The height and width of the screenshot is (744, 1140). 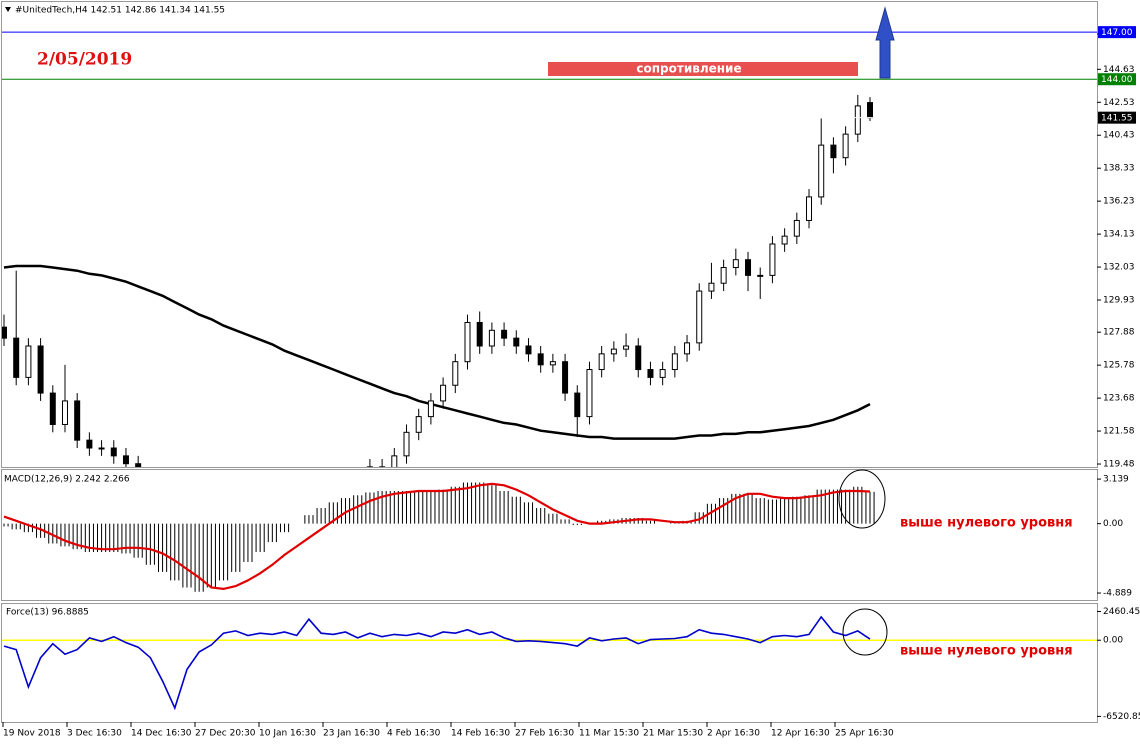 What do you see at coordinates (480, 734) in the screenshot?
I see `x-tick-label: 14 Feb 16:30` at bounding box center [480, 734].